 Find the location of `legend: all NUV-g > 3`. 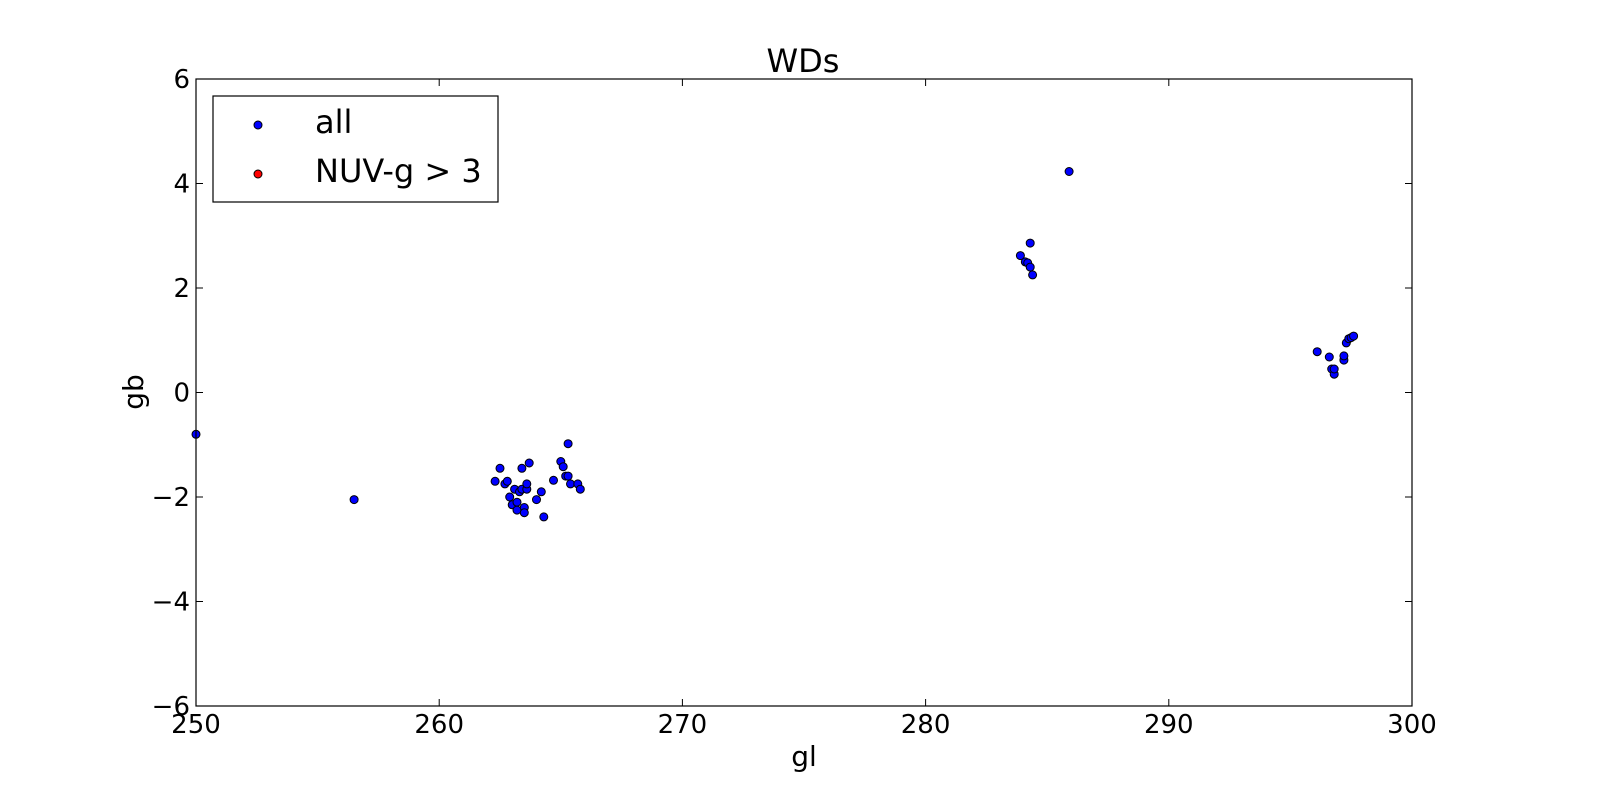

legend: all NUV-g > 3 is located at coordinates (355, 149).